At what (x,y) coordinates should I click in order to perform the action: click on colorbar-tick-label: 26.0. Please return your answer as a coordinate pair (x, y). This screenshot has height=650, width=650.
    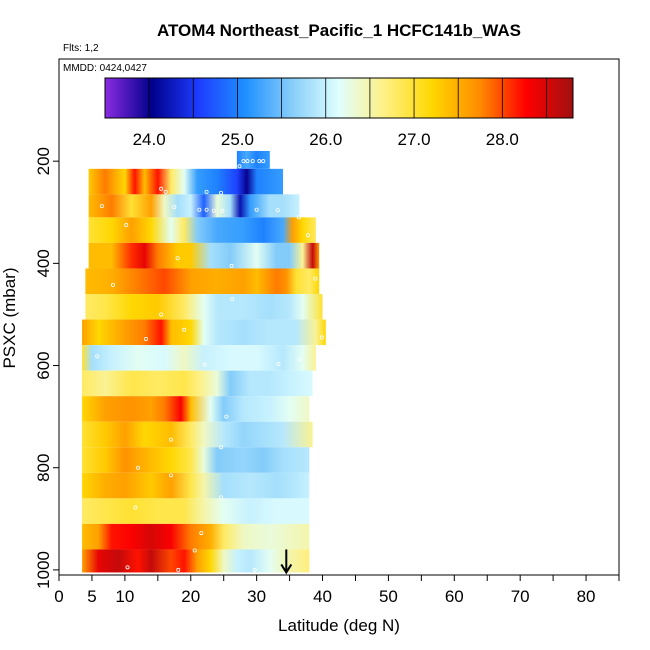
    Looking at the image, I should click on (325, 139).